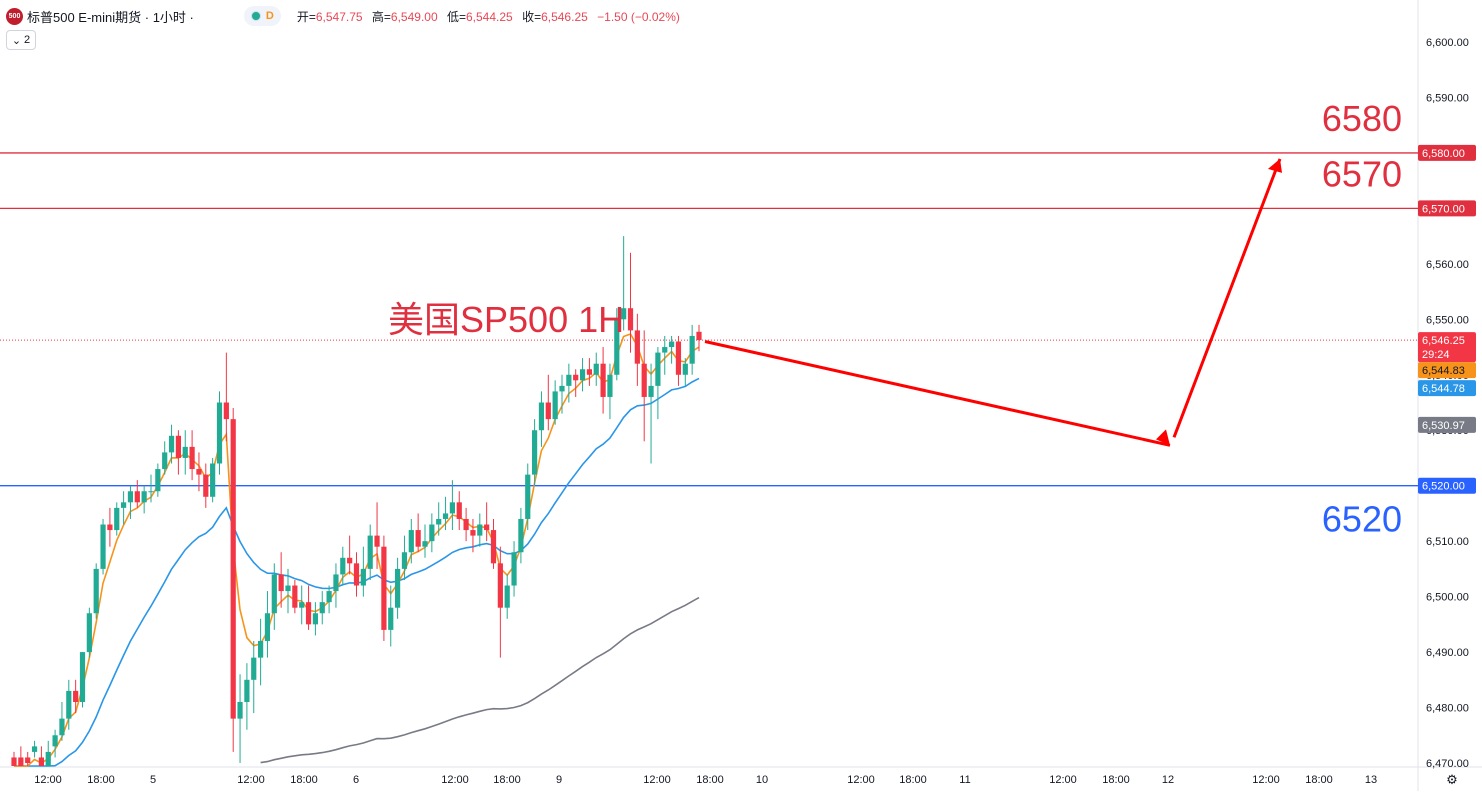  What do you see at coordinates (1452, 779) in the screenshot?
I see `settings-gear-icon: ⚙` at bounding box center [1452, 779].